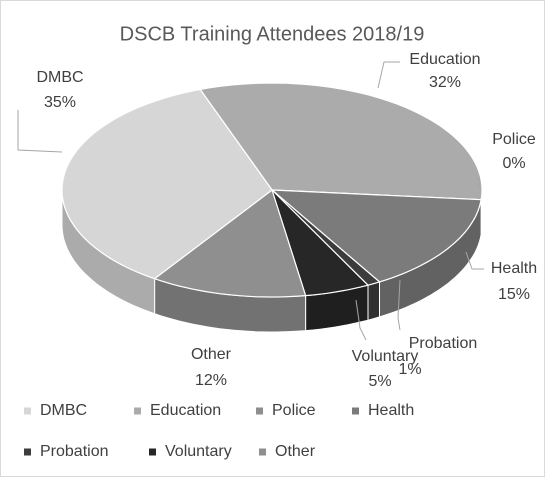 The width and height of the screenshot is (545, 477). What do you see at coordinates (294, 410) in the screenshot?
I see `legend-label: Police` at bounding box center [294, 410].